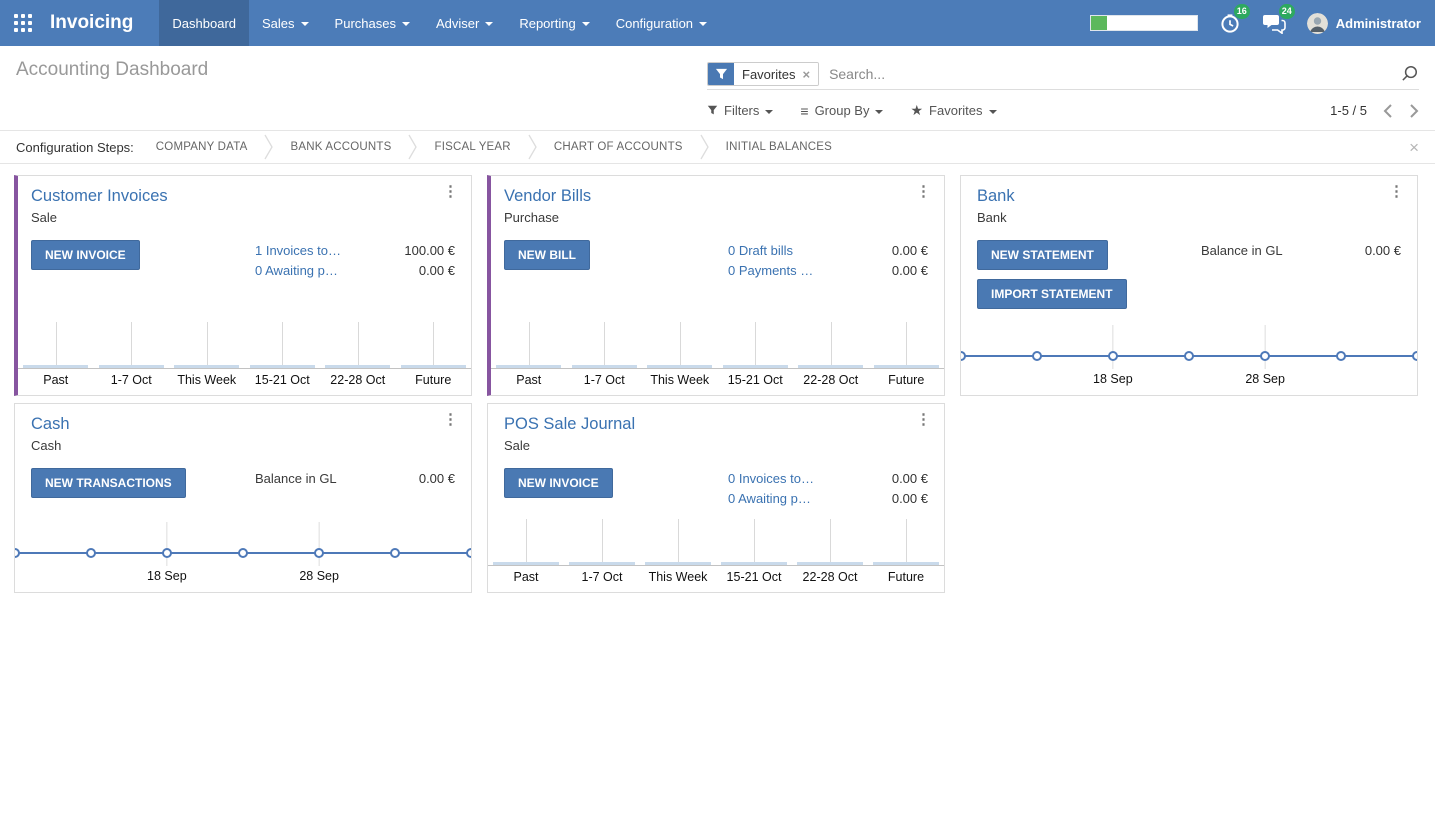 This screenshot has height=826, width=1435. I want to click on nav-item-label: Dashboard, so click(204, 23).